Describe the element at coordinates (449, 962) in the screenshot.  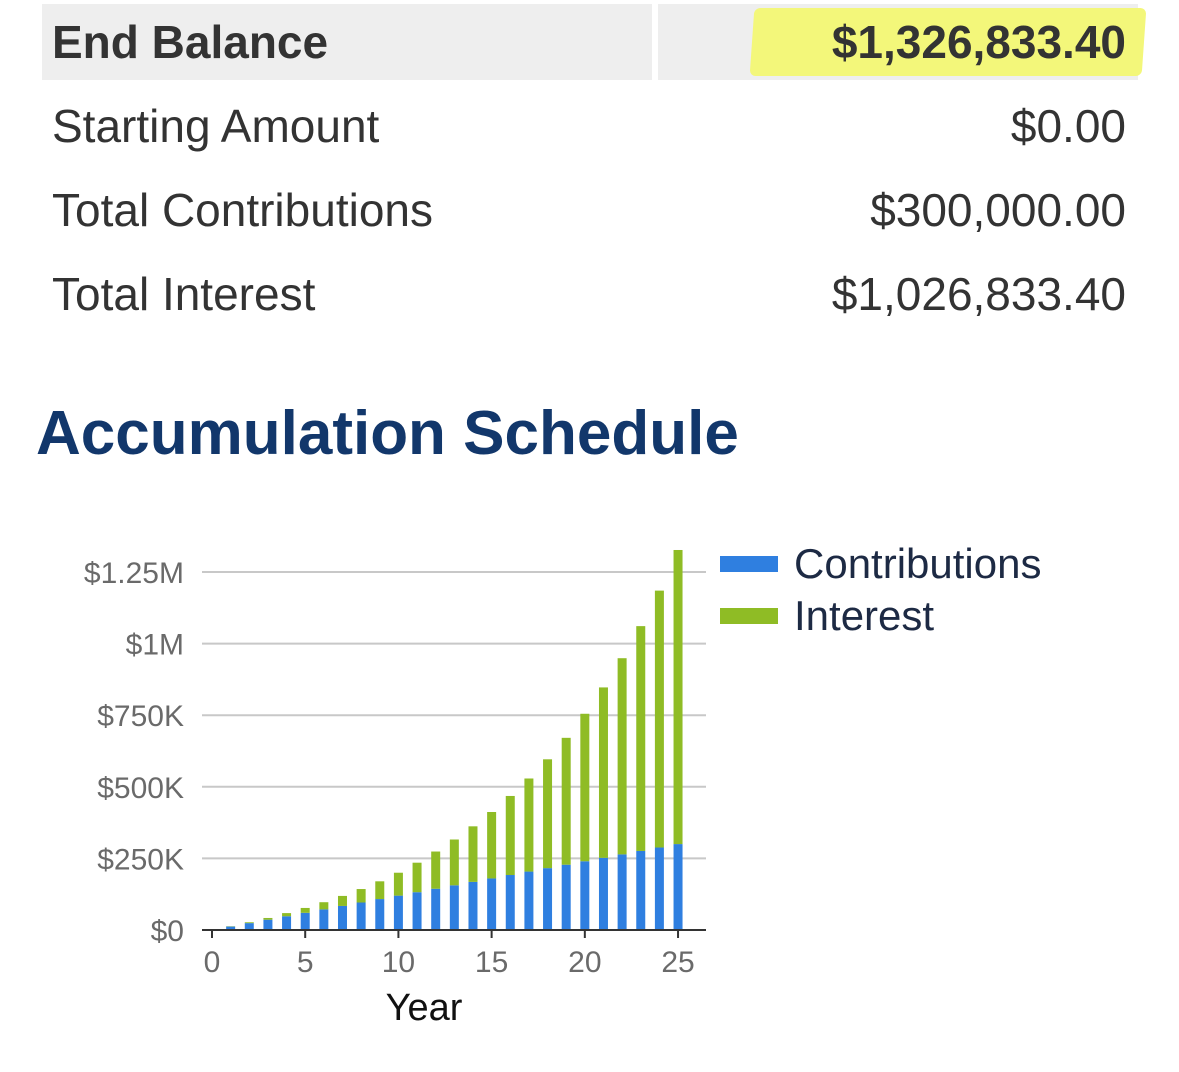
I see `x-axis-labels: 0 5 10 15 20 25` at that location.